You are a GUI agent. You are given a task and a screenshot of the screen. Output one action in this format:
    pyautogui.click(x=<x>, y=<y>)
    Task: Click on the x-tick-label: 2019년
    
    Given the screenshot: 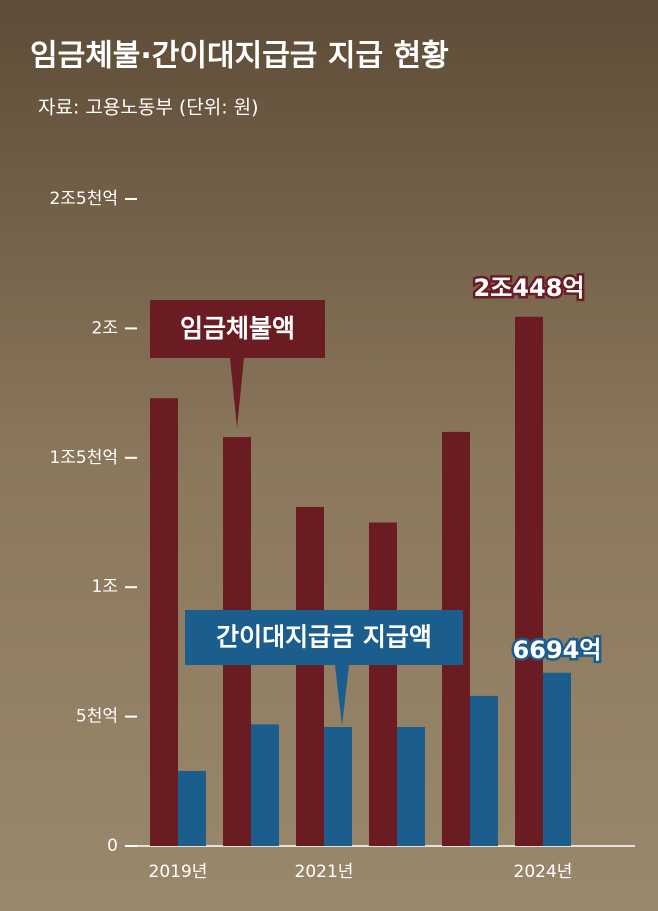 What is the action you would take?
    pyautogui.click(x=178, y=872)
    